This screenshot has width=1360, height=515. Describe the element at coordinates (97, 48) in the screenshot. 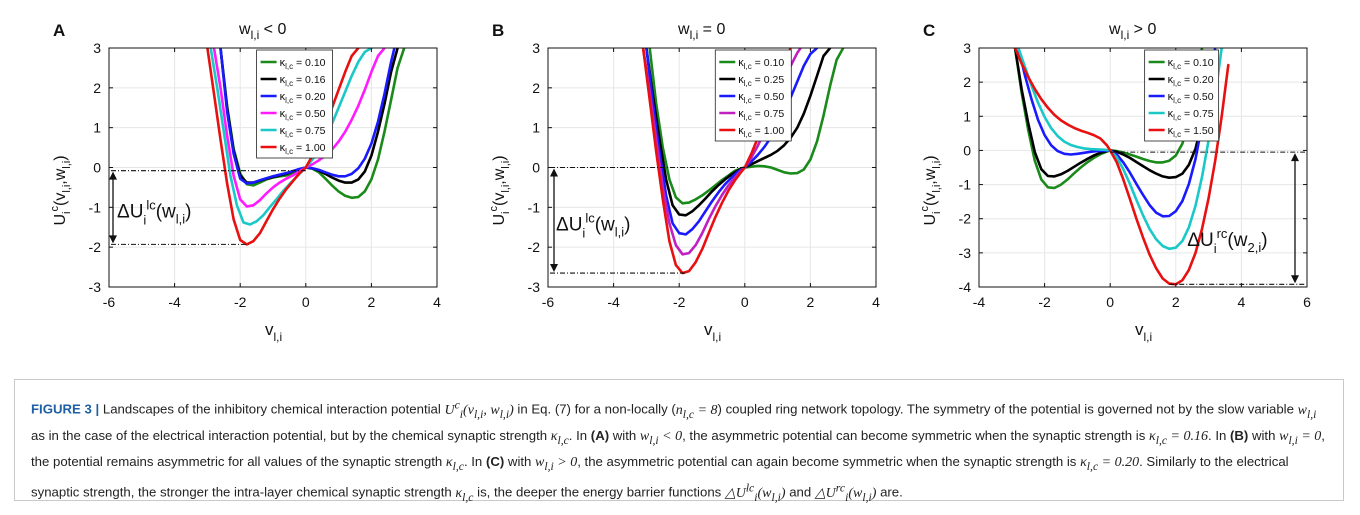

I see `y-tick-label: 3` at that location.